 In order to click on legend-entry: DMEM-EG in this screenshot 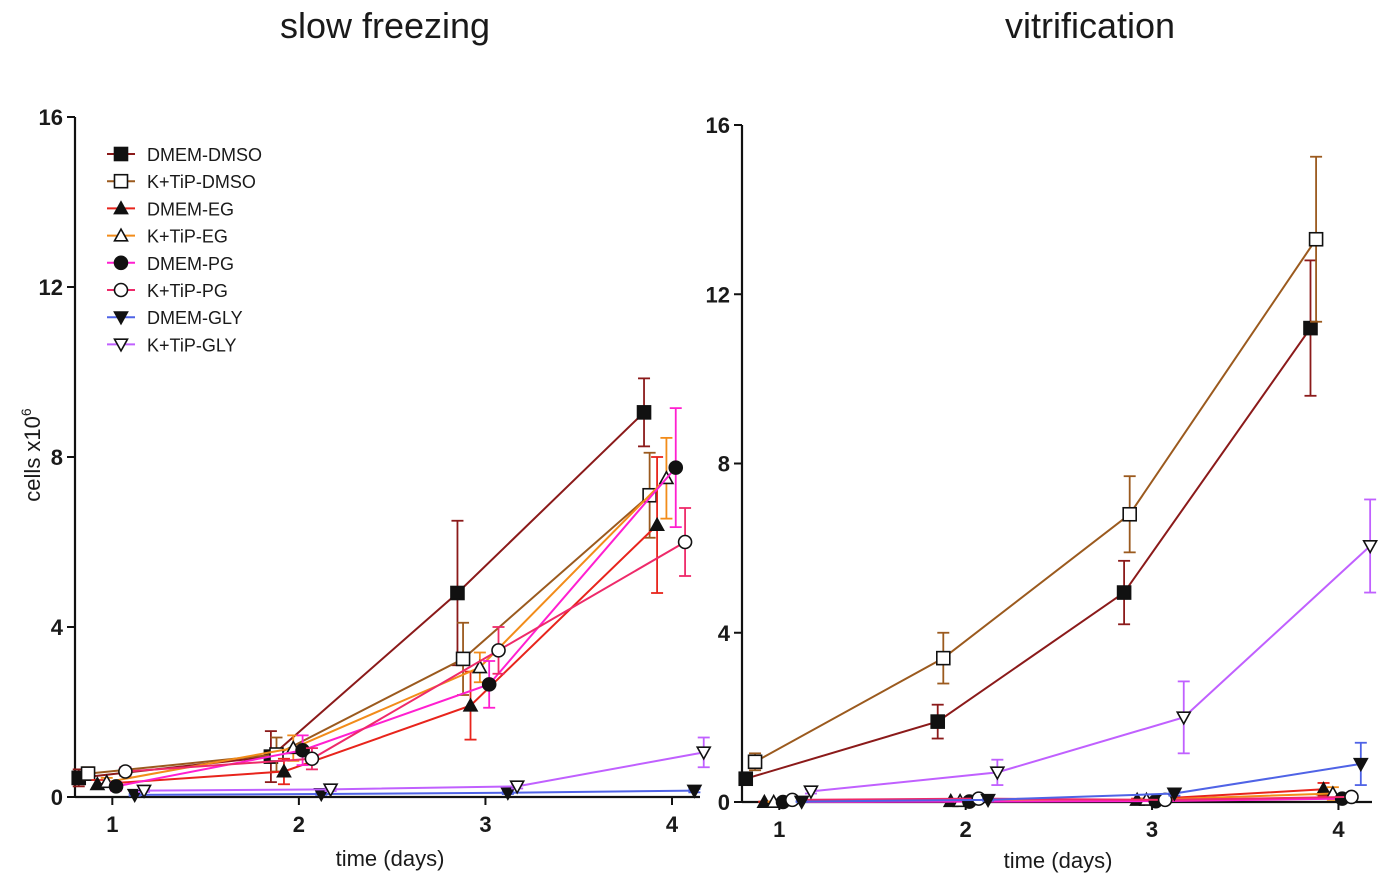, I will do `click(170, 209)`.